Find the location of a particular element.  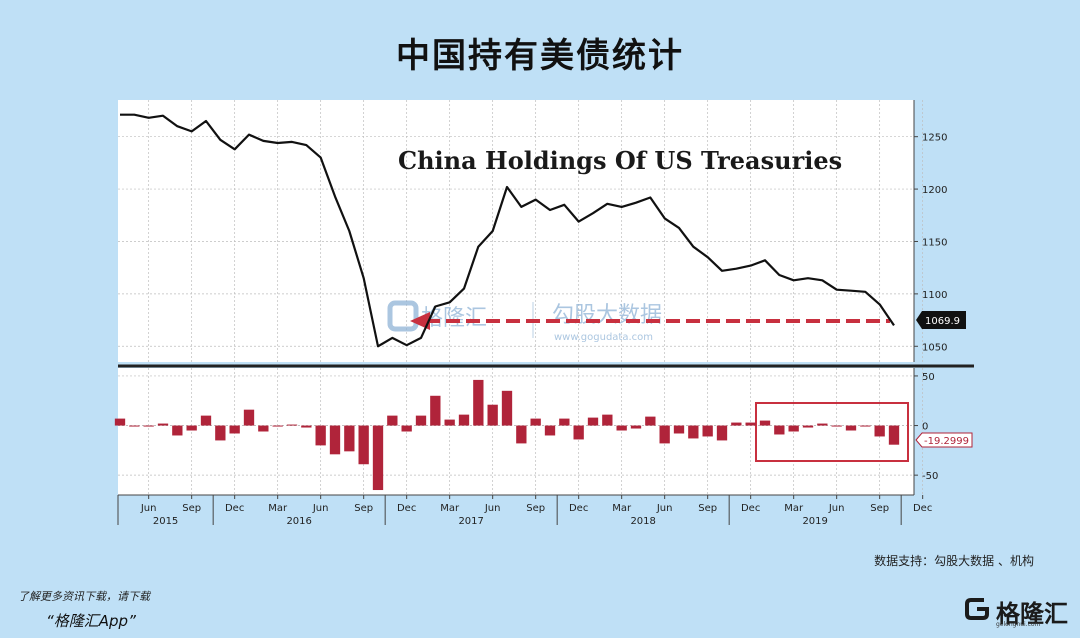

y-tick-label-top: 1250 is located at coordinates (934, 138).